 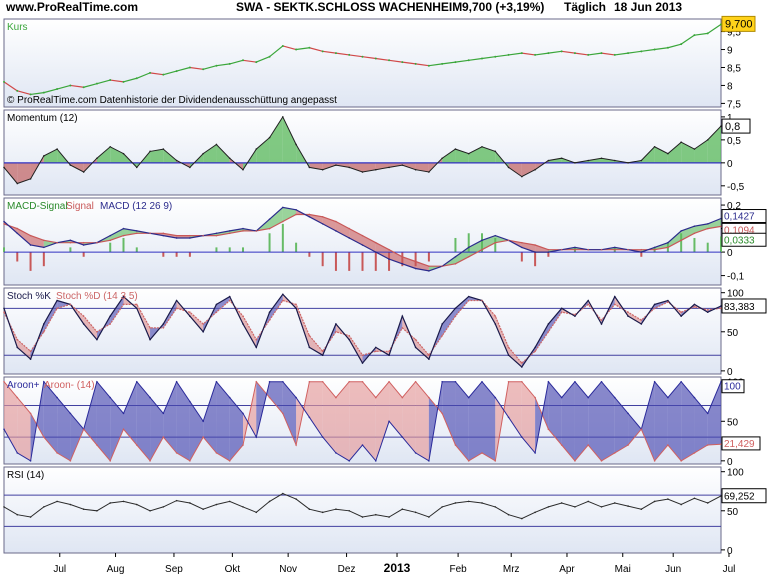 What do you see at coordinates (736, 126) in the screenshot?
I see `momentum-last-badge` at bounding box center [736, 126].